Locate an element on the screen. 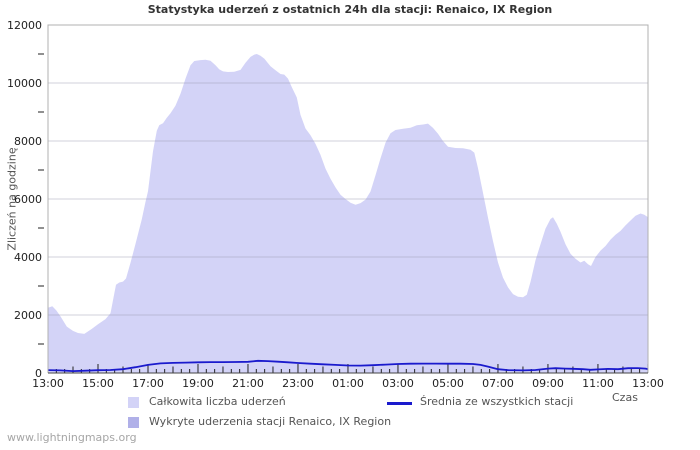  average-line-series is located at coordinates (348, 366).